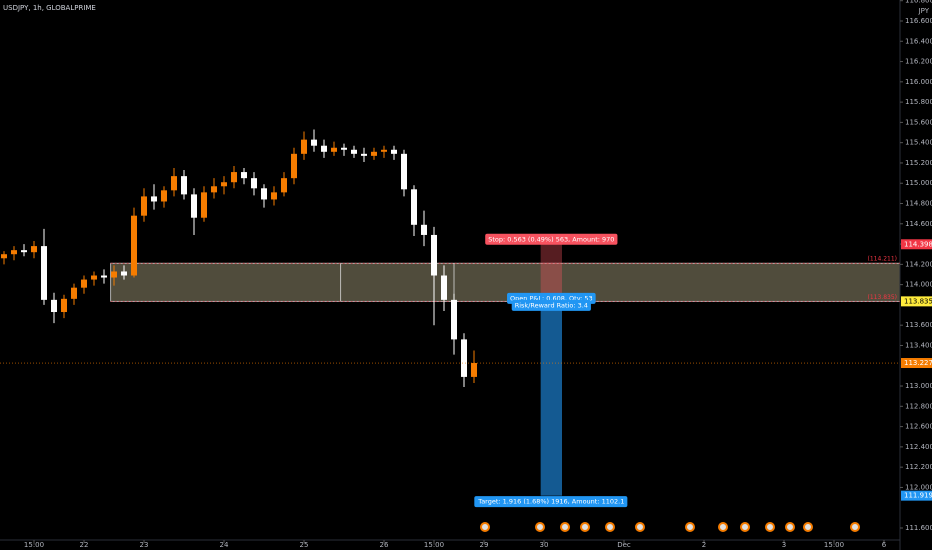  What do you see at coordinates (918, 386) in the screenshot?
I see `y-tick-label: 113.000` at bounding box center [918, 386].